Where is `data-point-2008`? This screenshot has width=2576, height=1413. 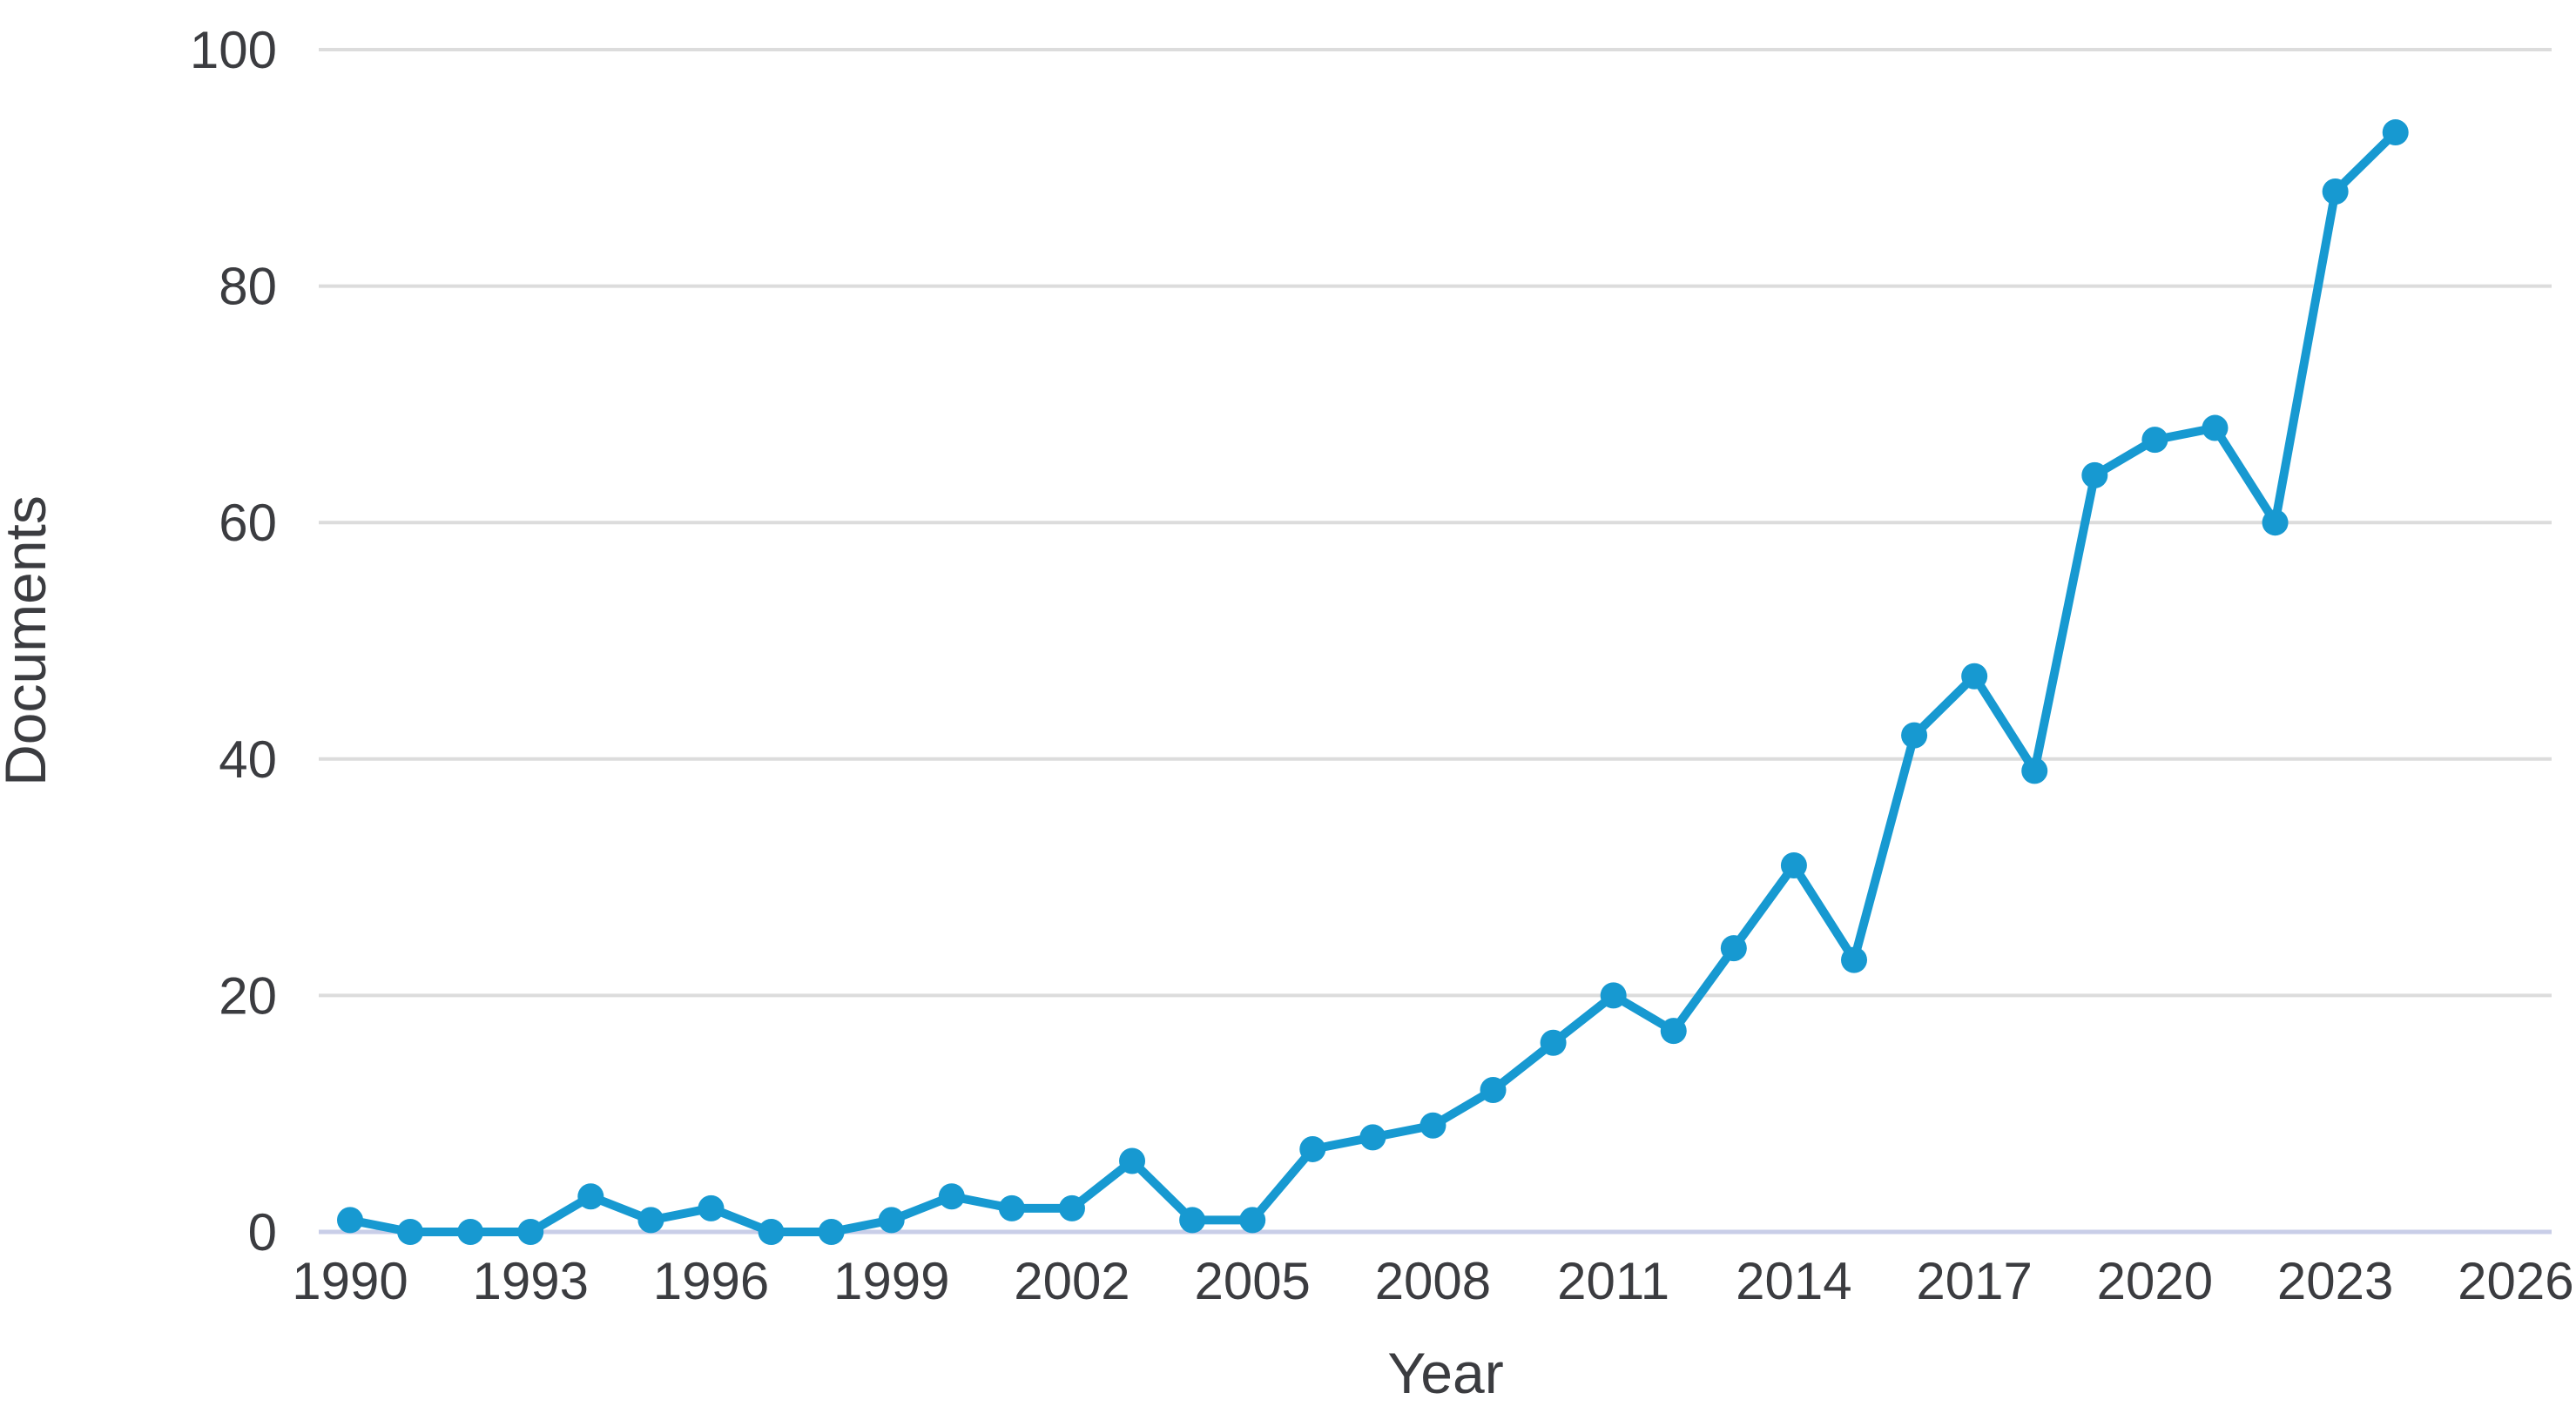
data-point-2008 is located at coordinates (1433, 1125).